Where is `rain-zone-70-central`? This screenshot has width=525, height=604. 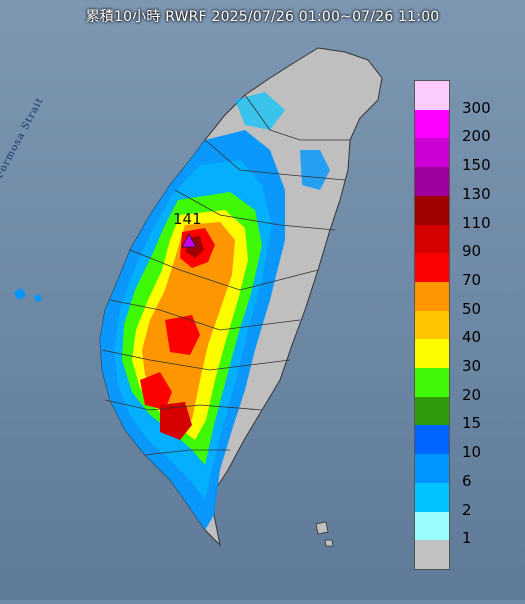 rain-zone-70-central is located at coordinates (182, 335).